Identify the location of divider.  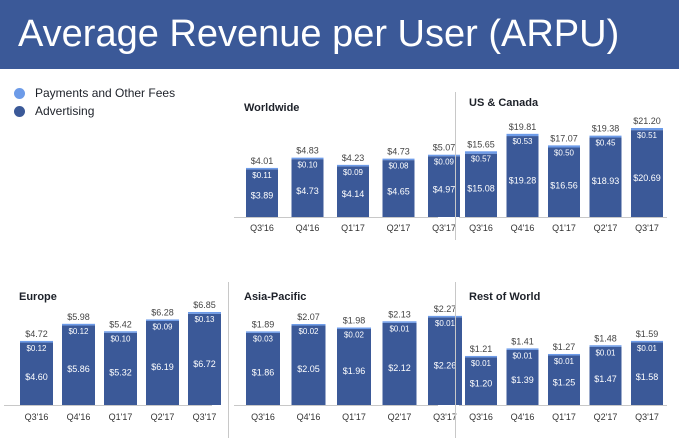
(455, 360).